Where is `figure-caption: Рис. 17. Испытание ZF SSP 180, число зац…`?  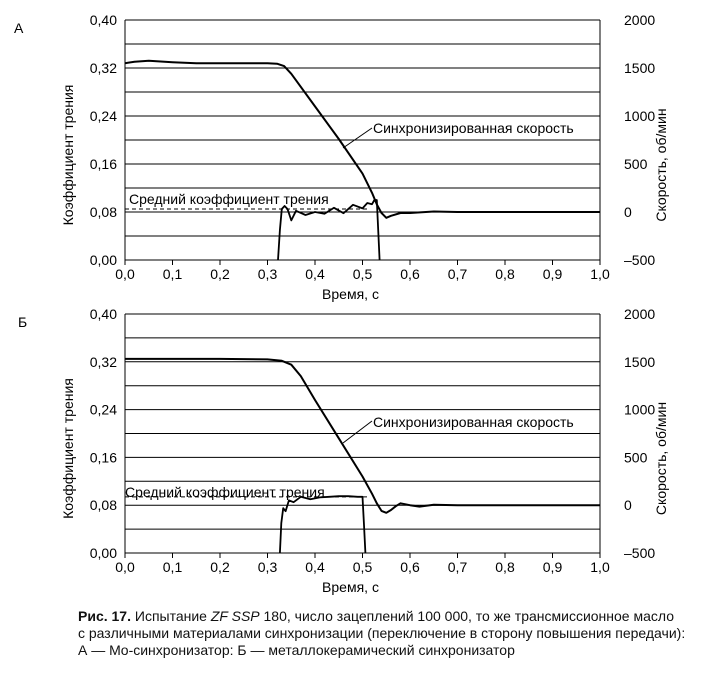 figure-caption: Рис. 17. Испытание ZF SSP 180, число зац… is located at coordinates (393, 633).